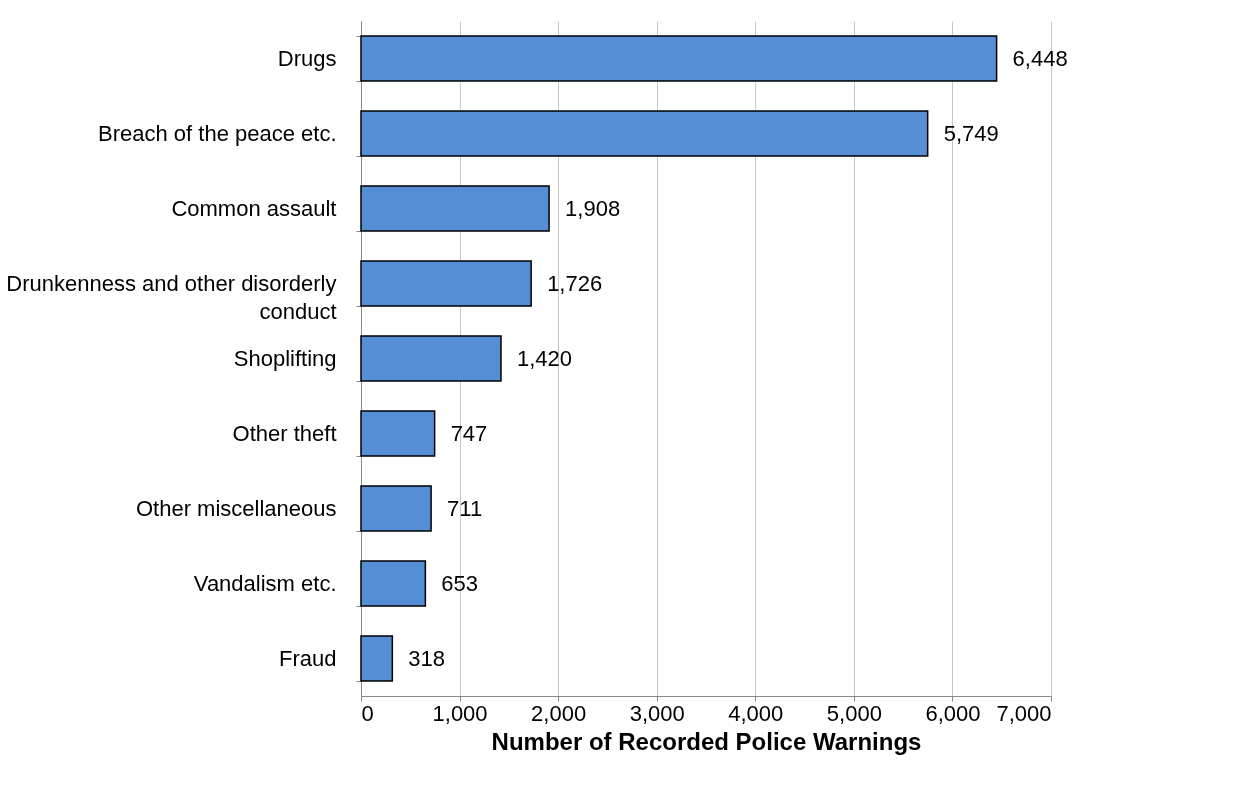 The image size is (1257, 787). I want to click on y-tick-label: Common assault, so click(254, 208).